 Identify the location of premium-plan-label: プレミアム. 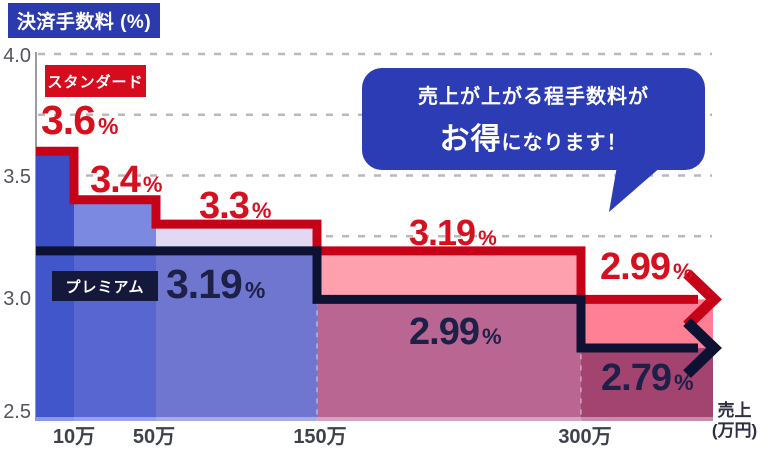
(105, 287).